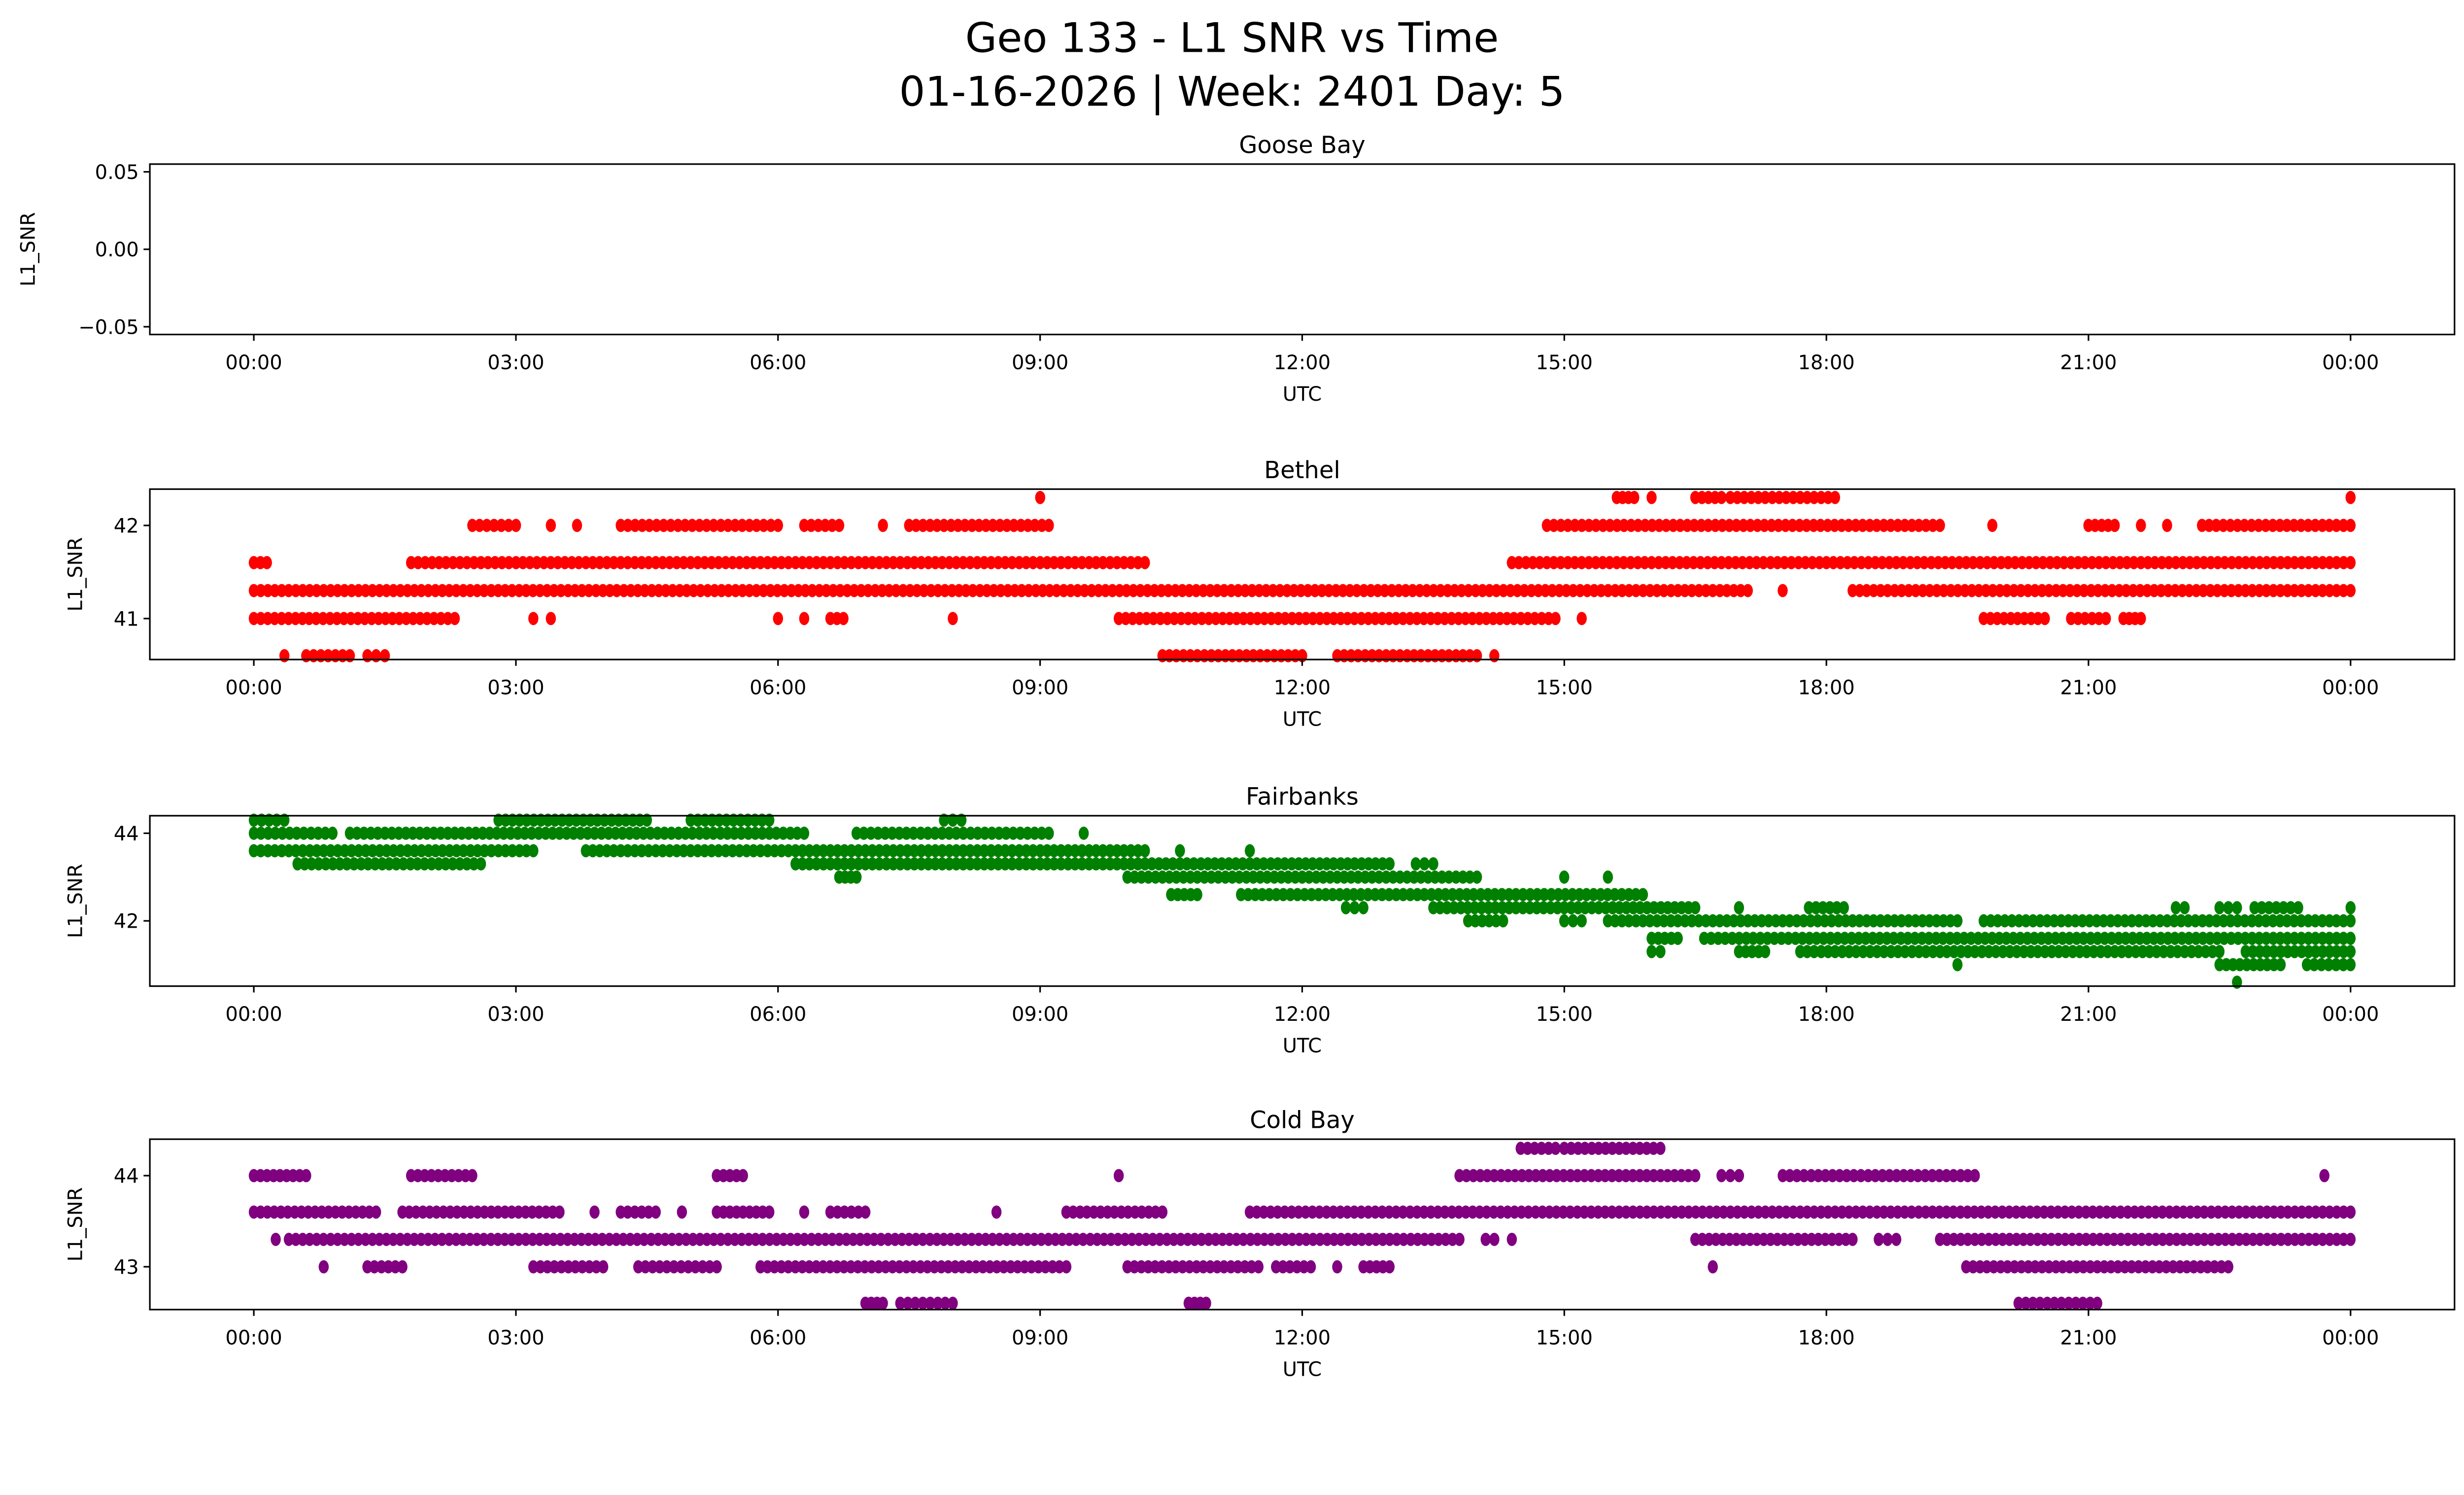  I want to click on y-tick-label: 0.05, so click(117, 172).